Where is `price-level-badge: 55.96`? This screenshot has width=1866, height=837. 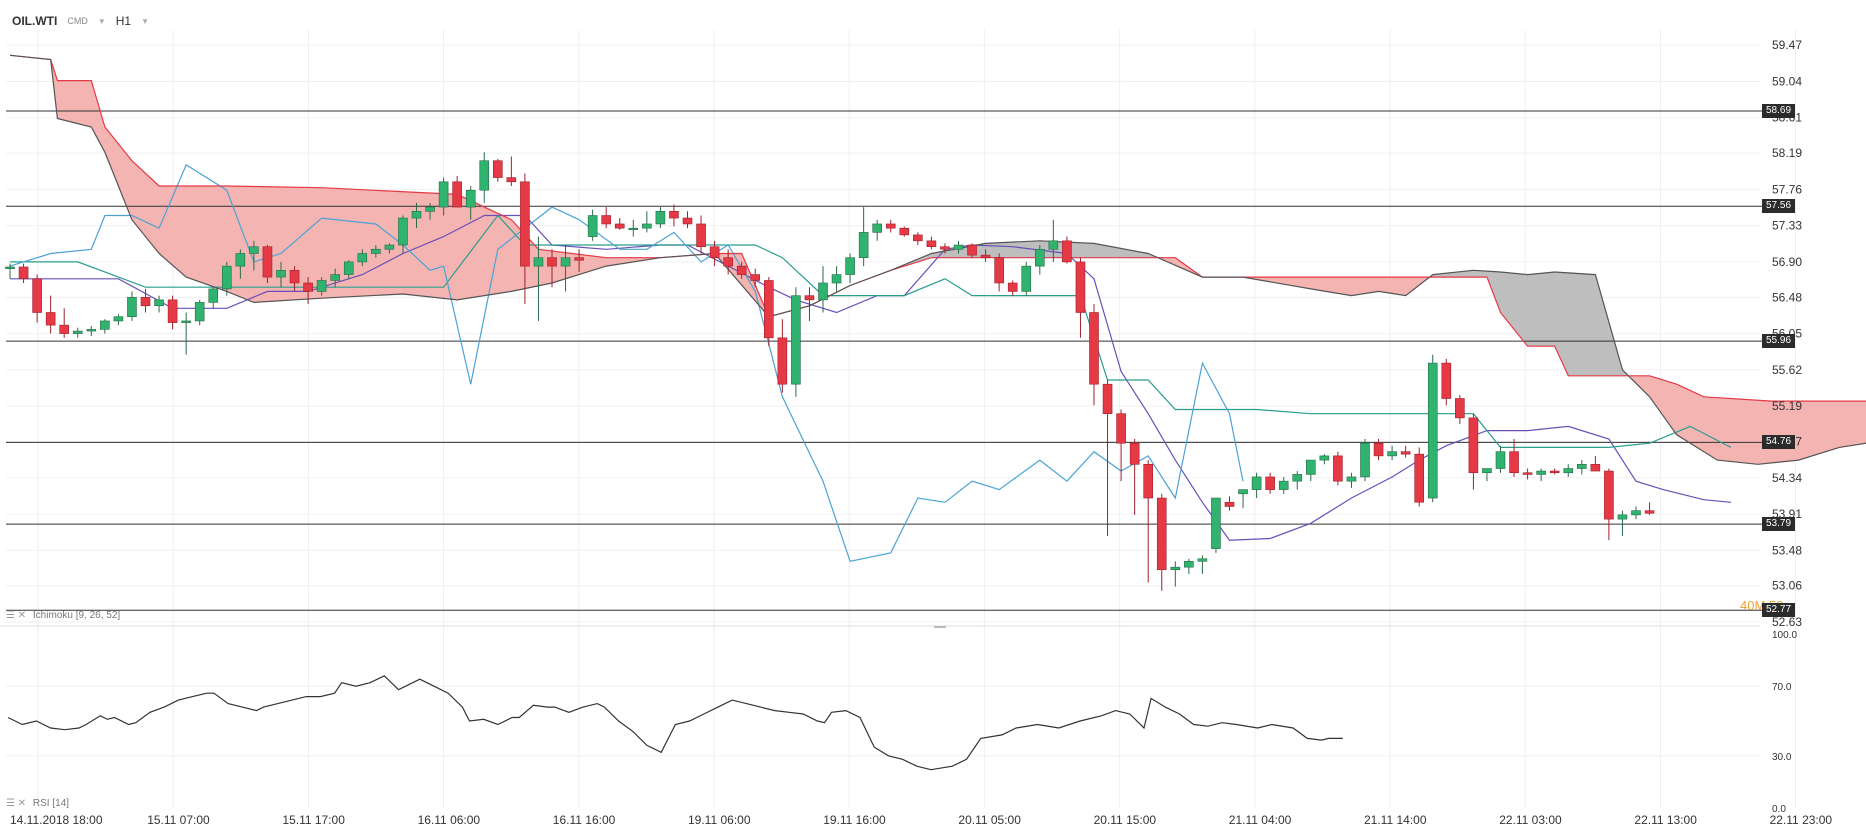
price-level-badge: 55.96 is located at coordinates (1779, 341).